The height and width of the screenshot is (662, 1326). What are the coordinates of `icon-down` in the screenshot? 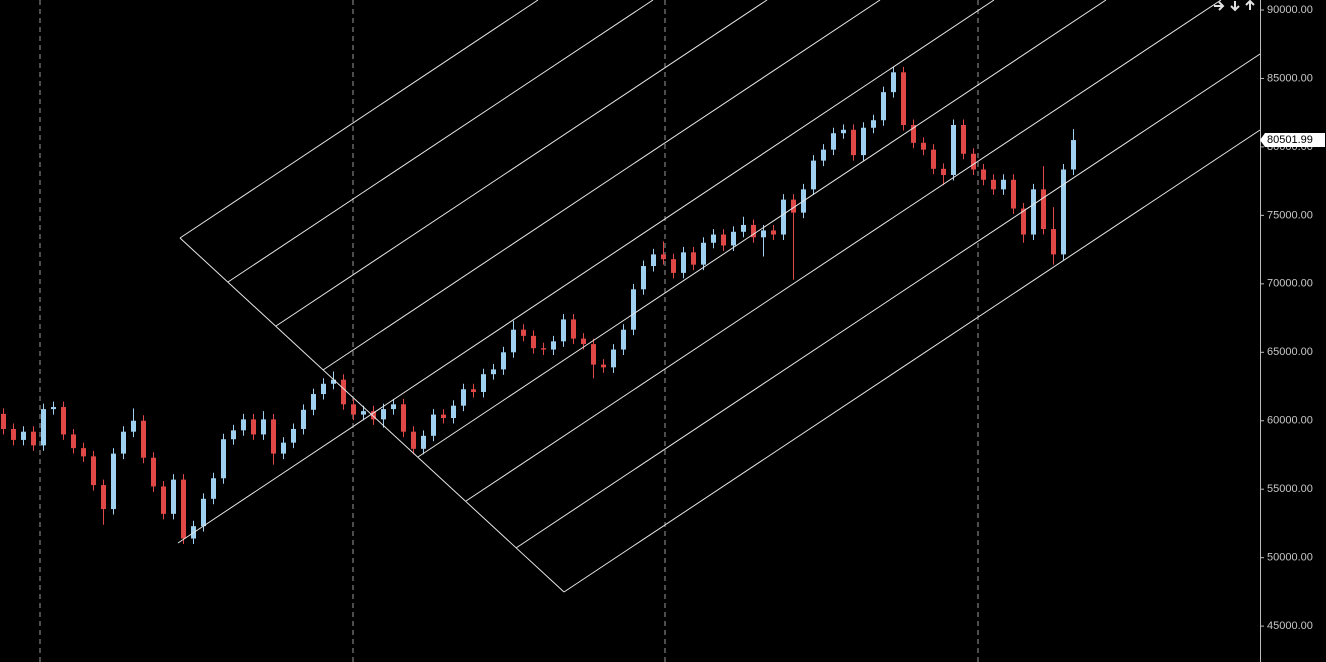 It's located at (1235, 6).